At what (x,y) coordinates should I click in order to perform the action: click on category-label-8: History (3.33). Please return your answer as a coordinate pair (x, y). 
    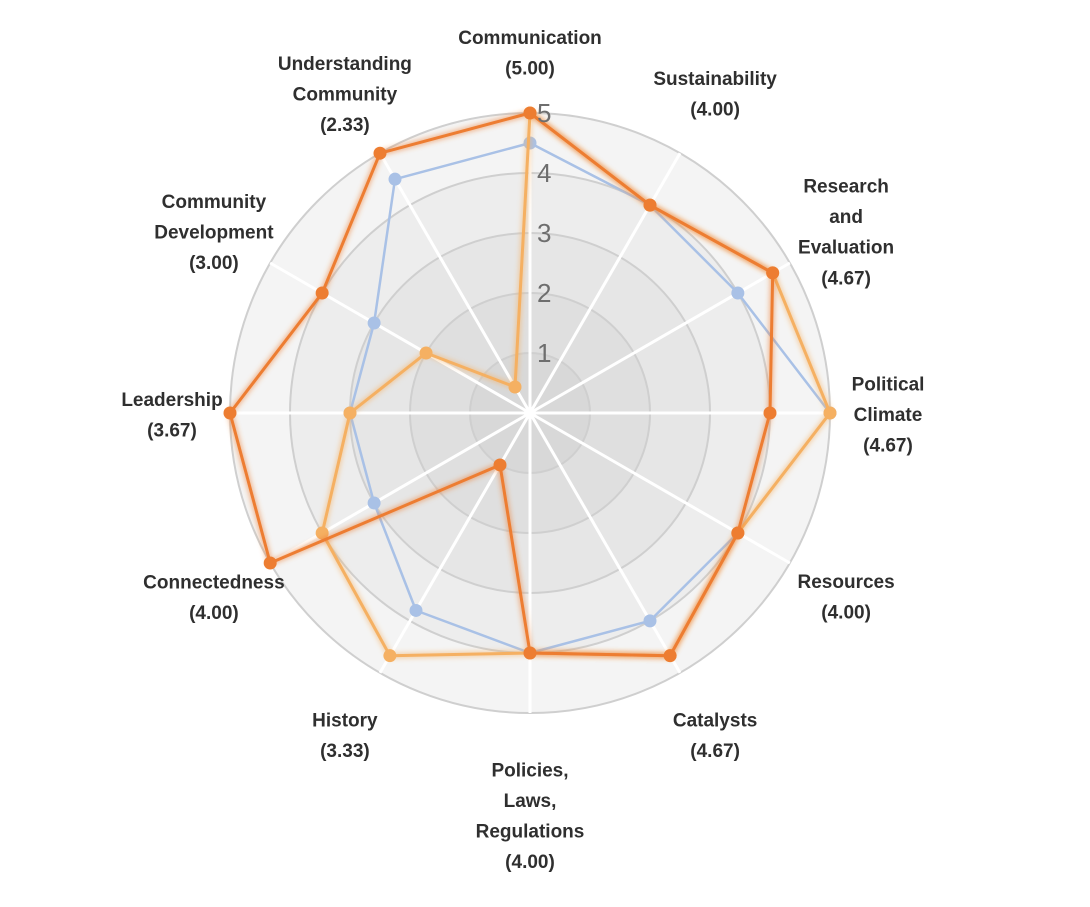
    Looking at the image, I should click on (345, 736).